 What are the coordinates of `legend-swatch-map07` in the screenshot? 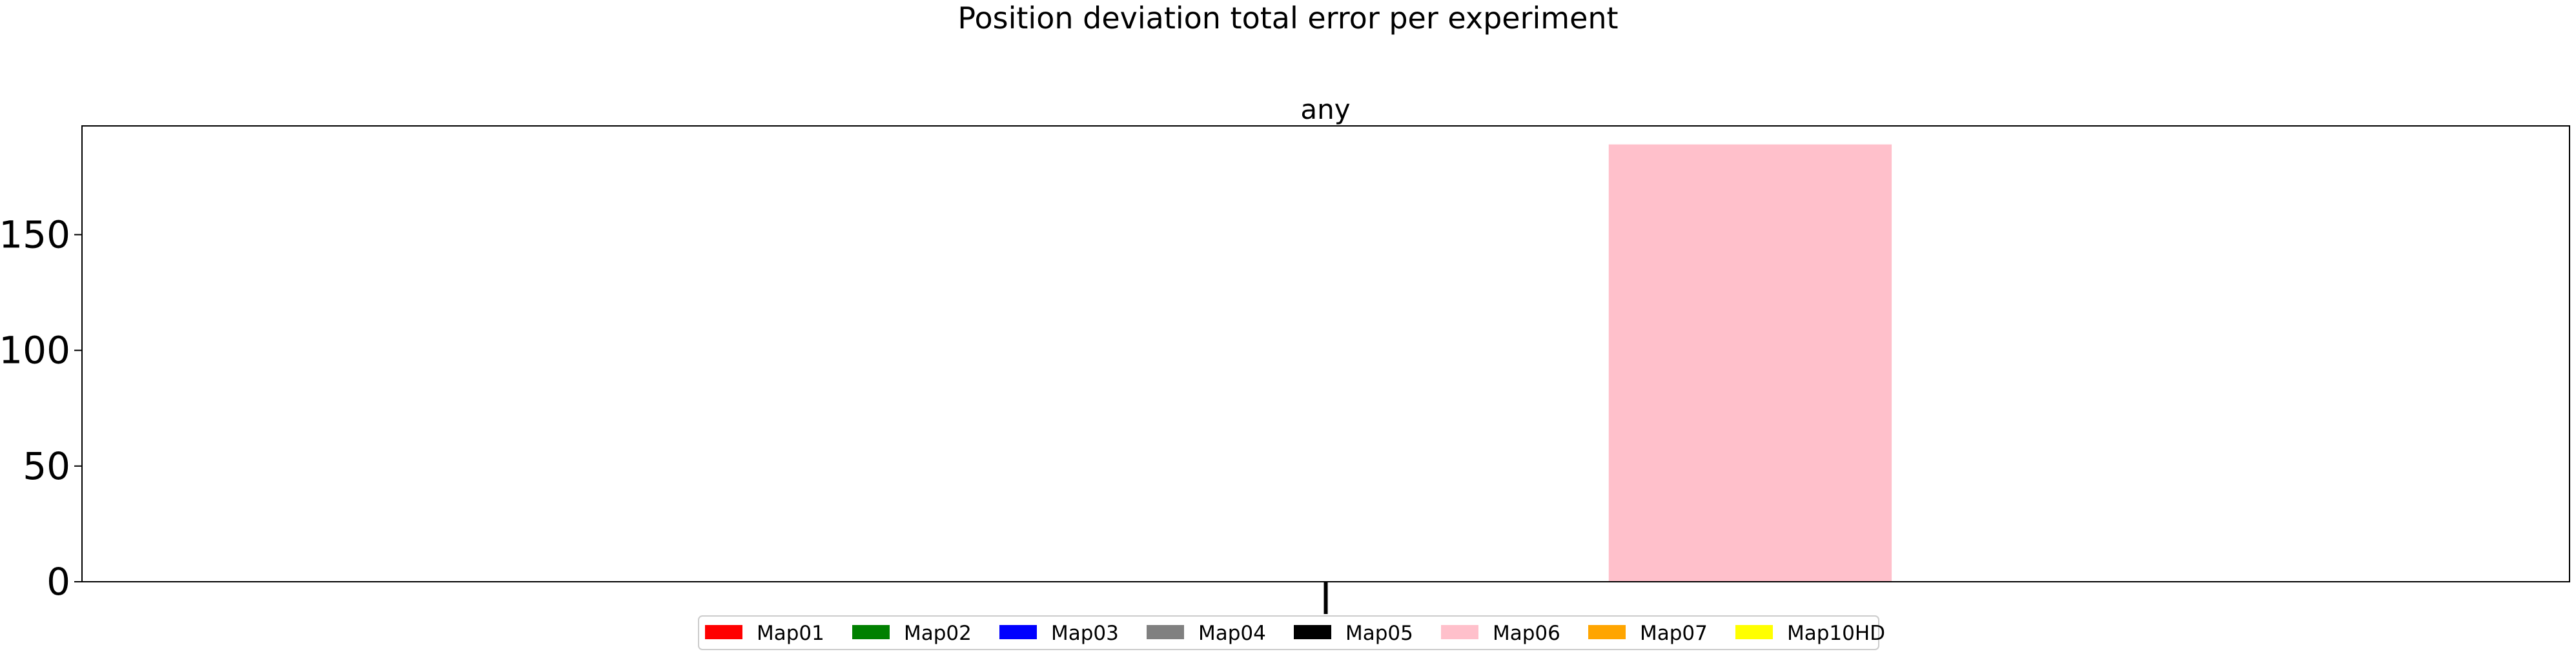 It's located at (1607, 632).